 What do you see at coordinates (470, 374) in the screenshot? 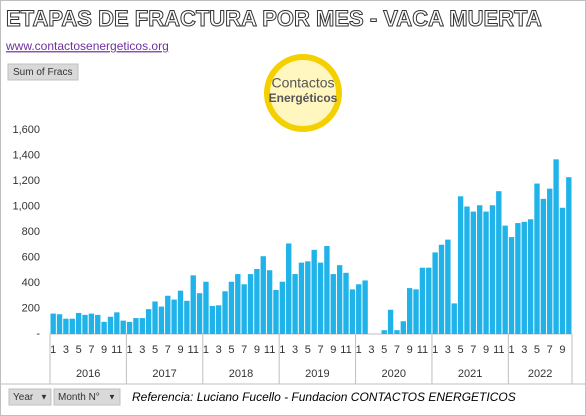
I see `group-label: 2021` at bounding box center [470, 374].